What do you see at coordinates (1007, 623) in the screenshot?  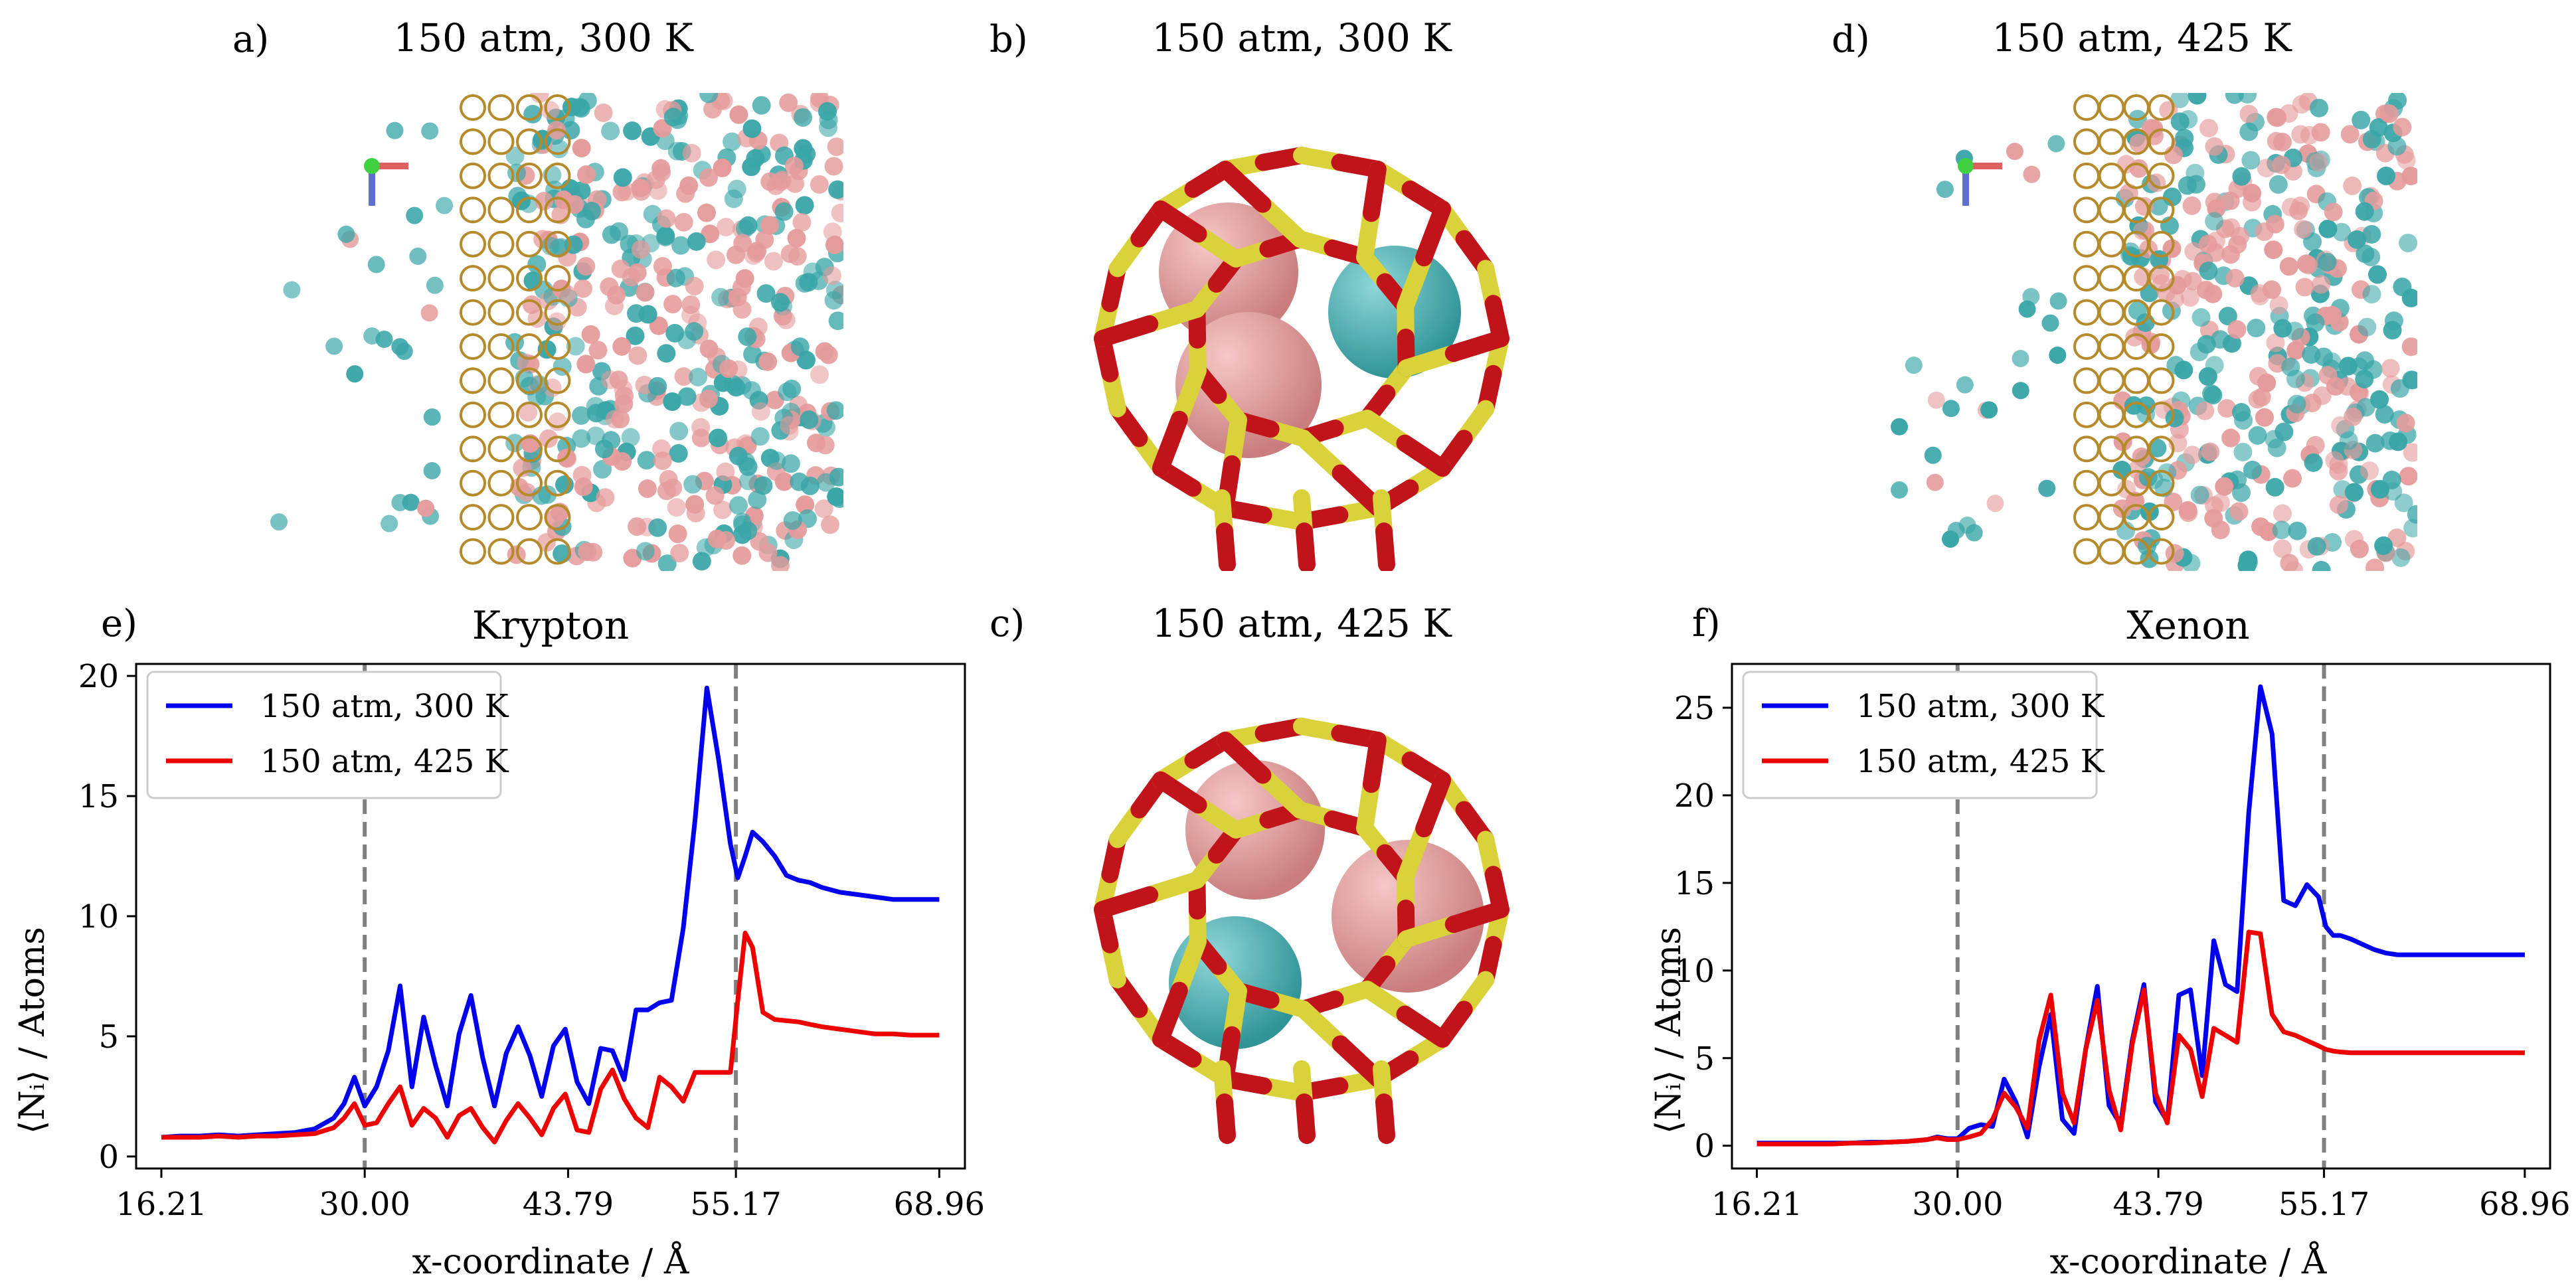 I see `panel-label-c: c)` at bounding box center [1007, 623].